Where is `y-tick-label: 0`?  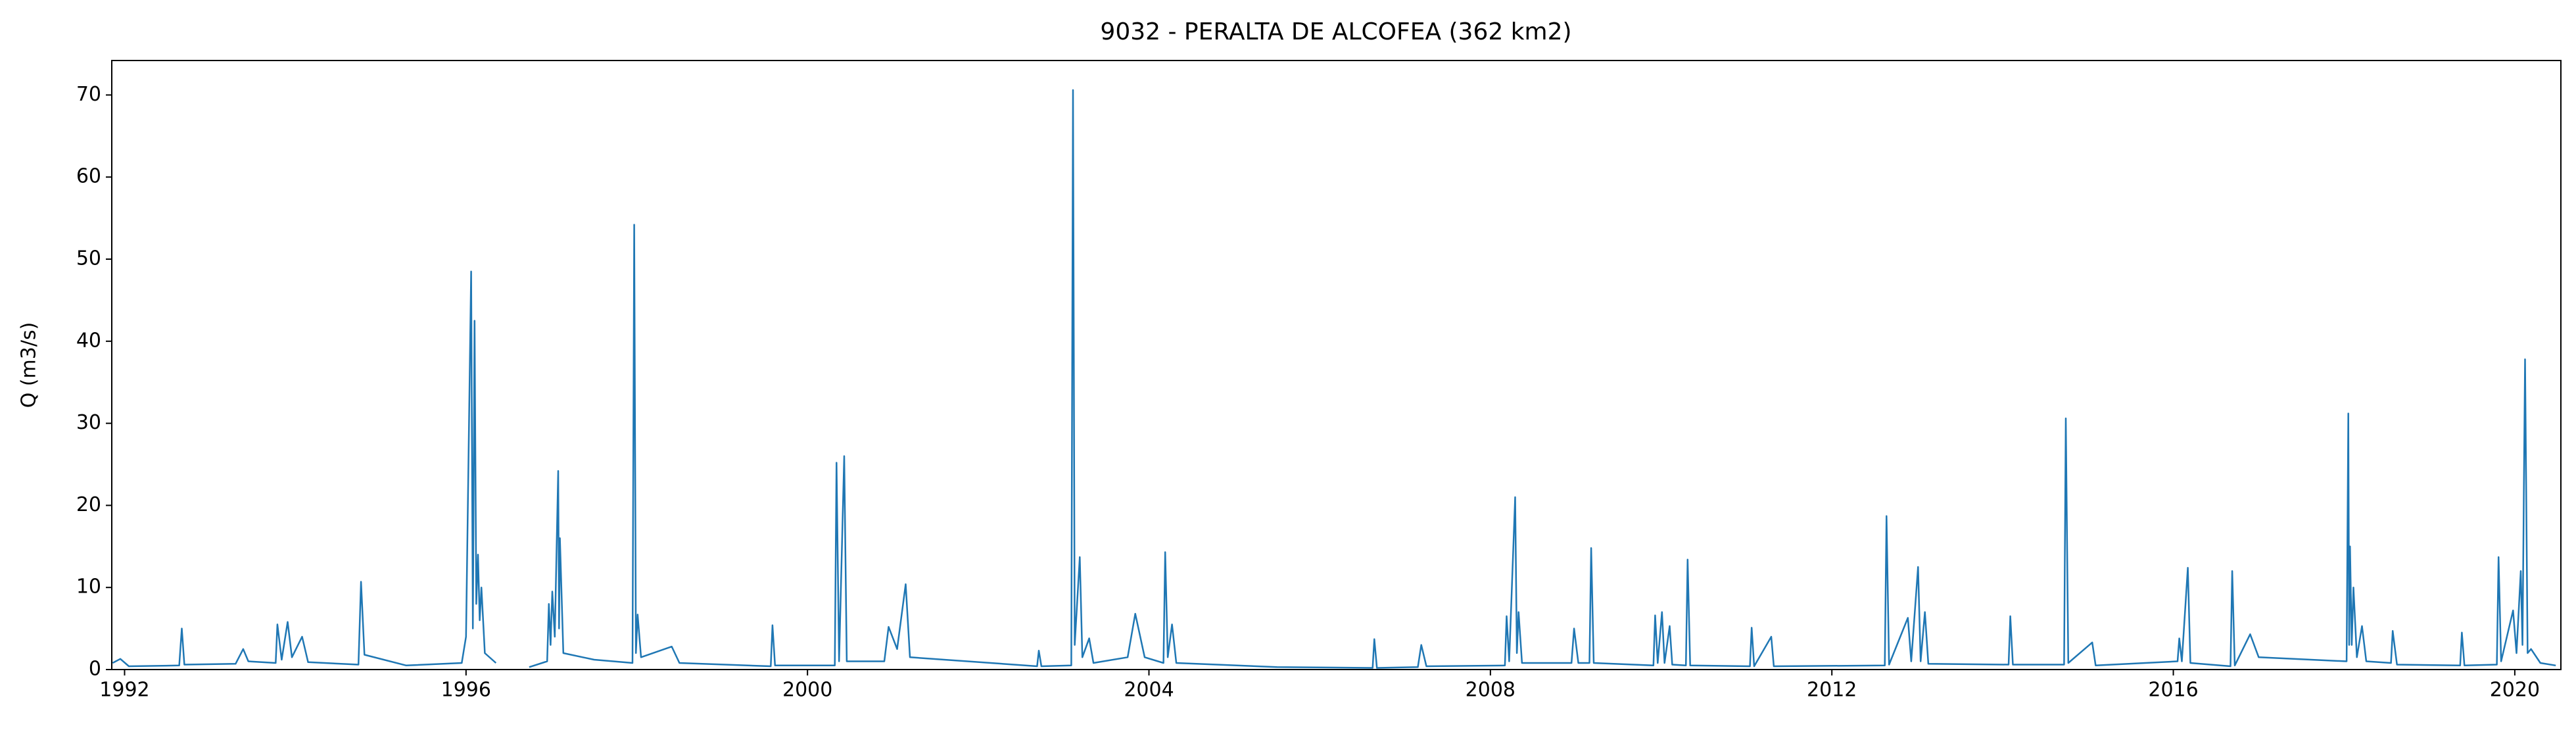
y-tick-label: 0 is located at coordinates (95, 670).